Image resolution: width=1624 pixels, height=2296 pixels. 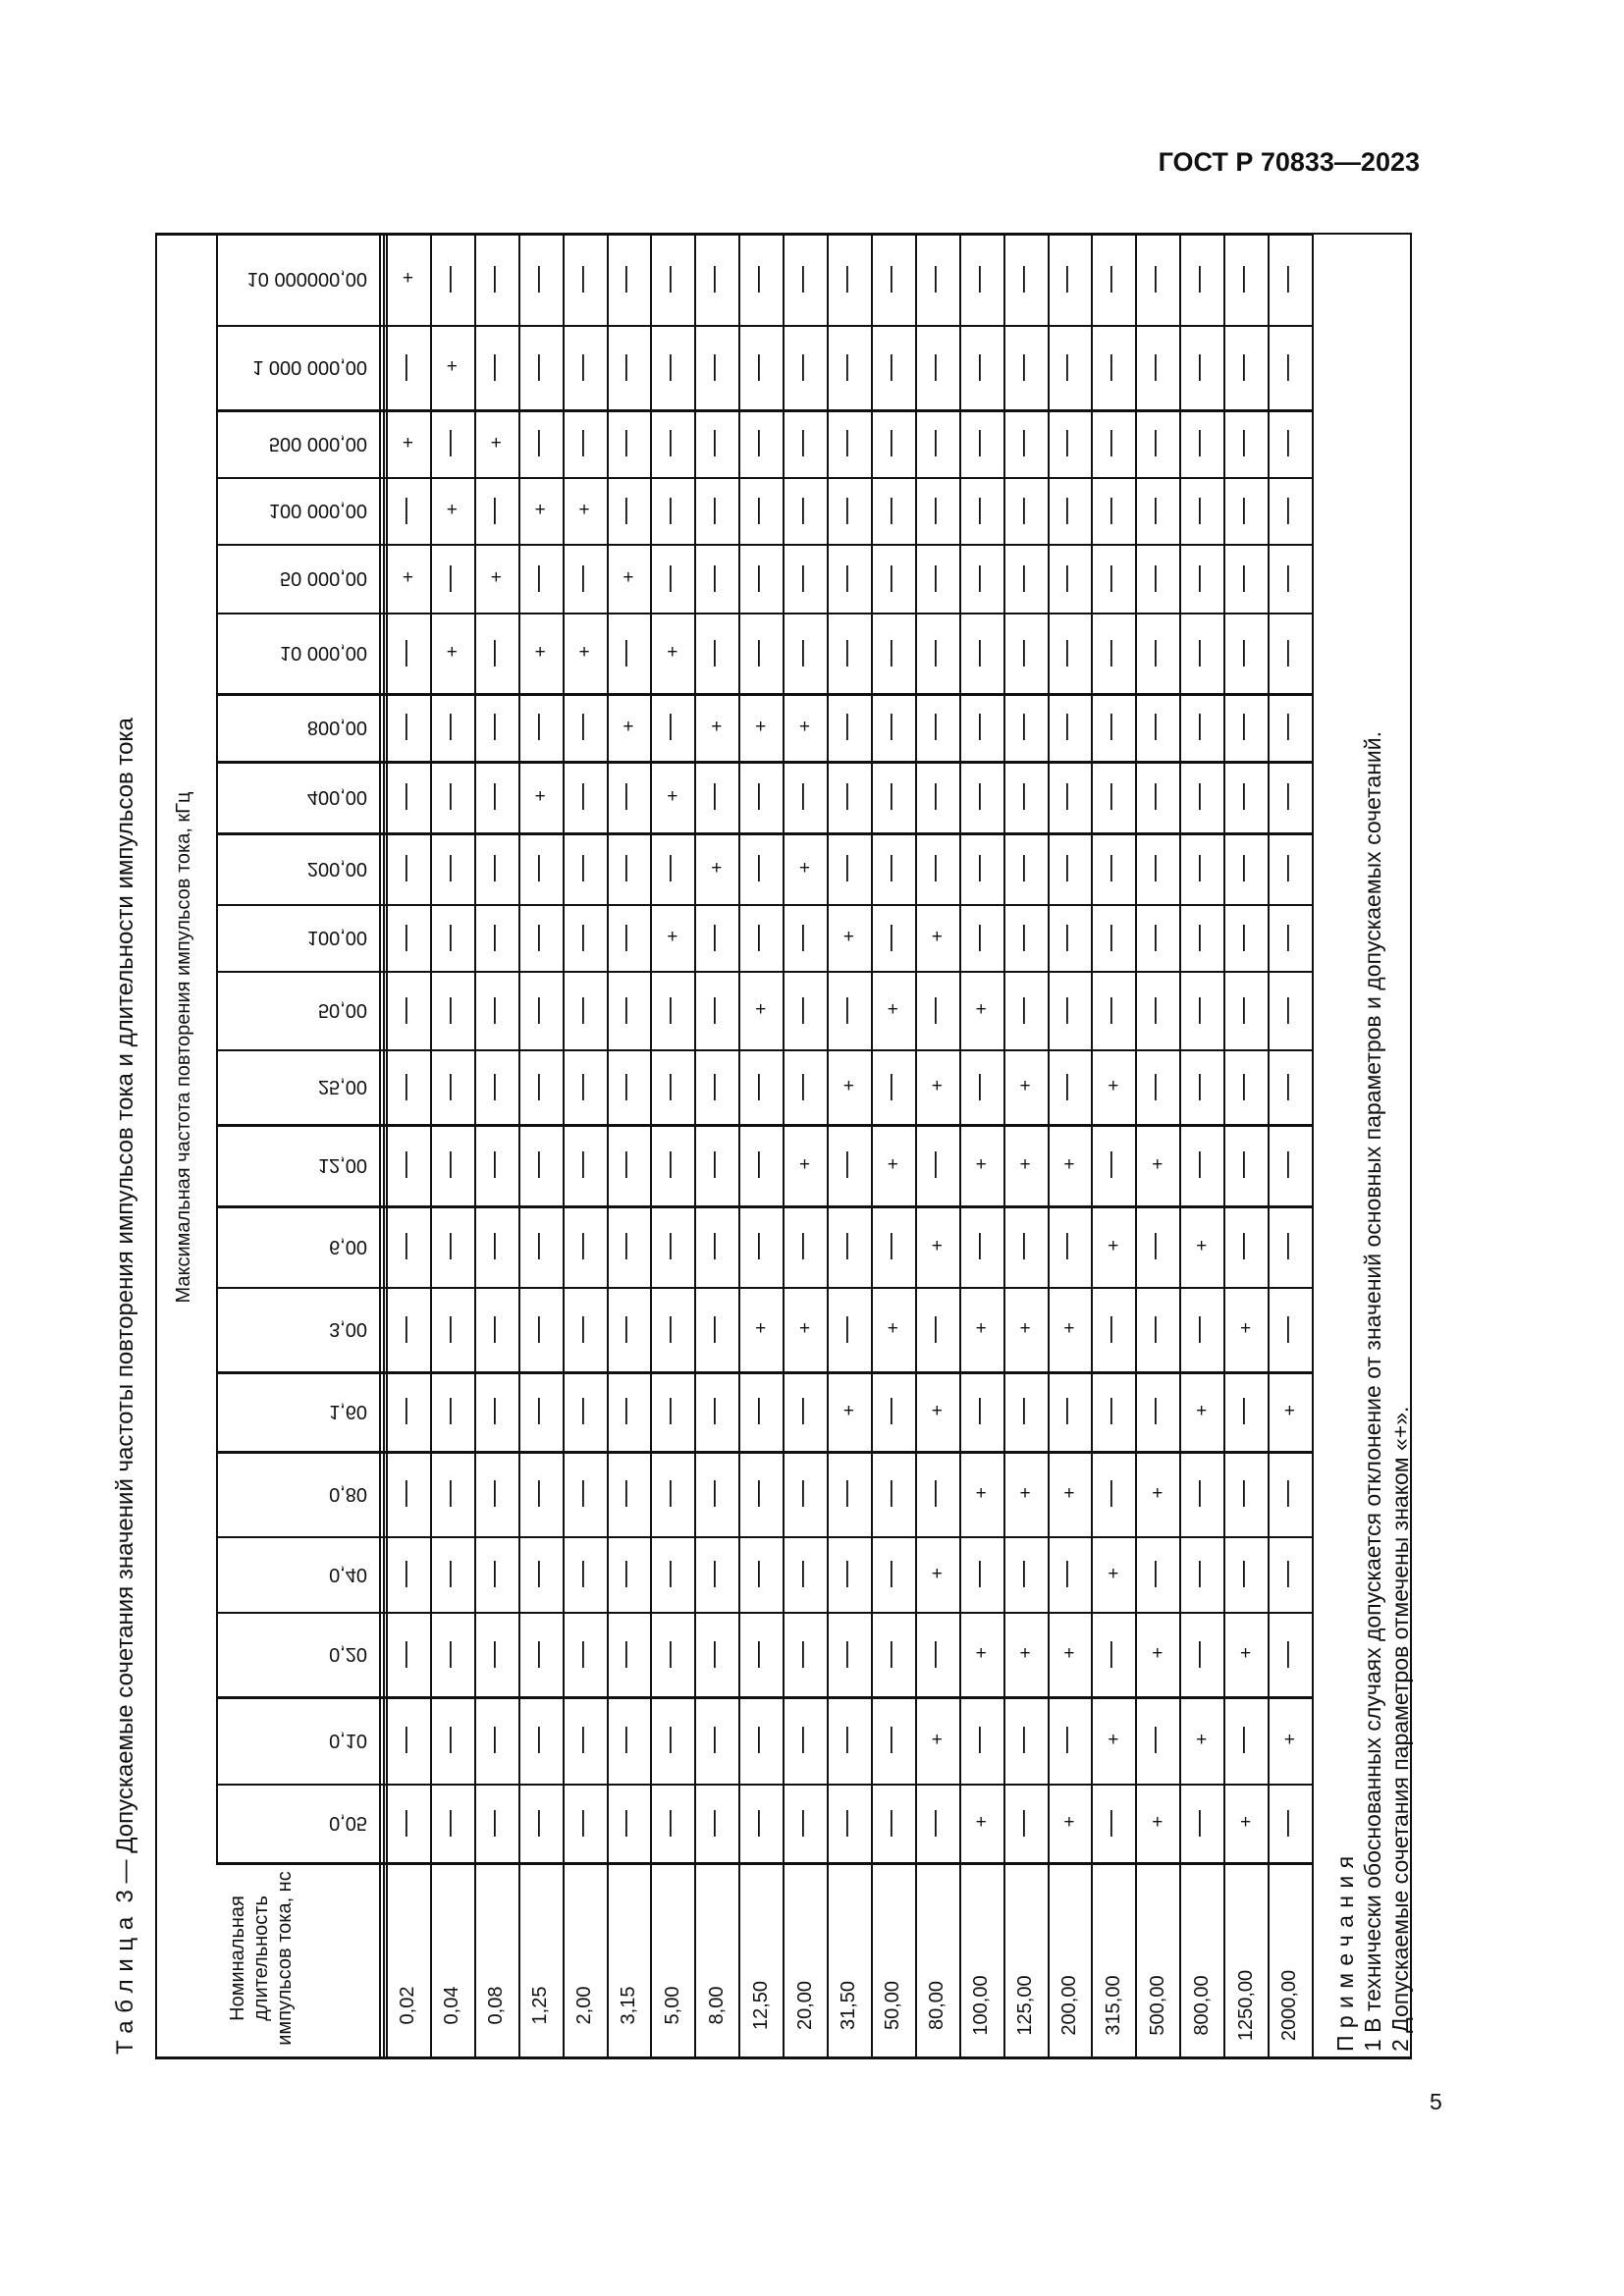 I want to click on frequency-label: 800,00, so click(x=336, y=727).